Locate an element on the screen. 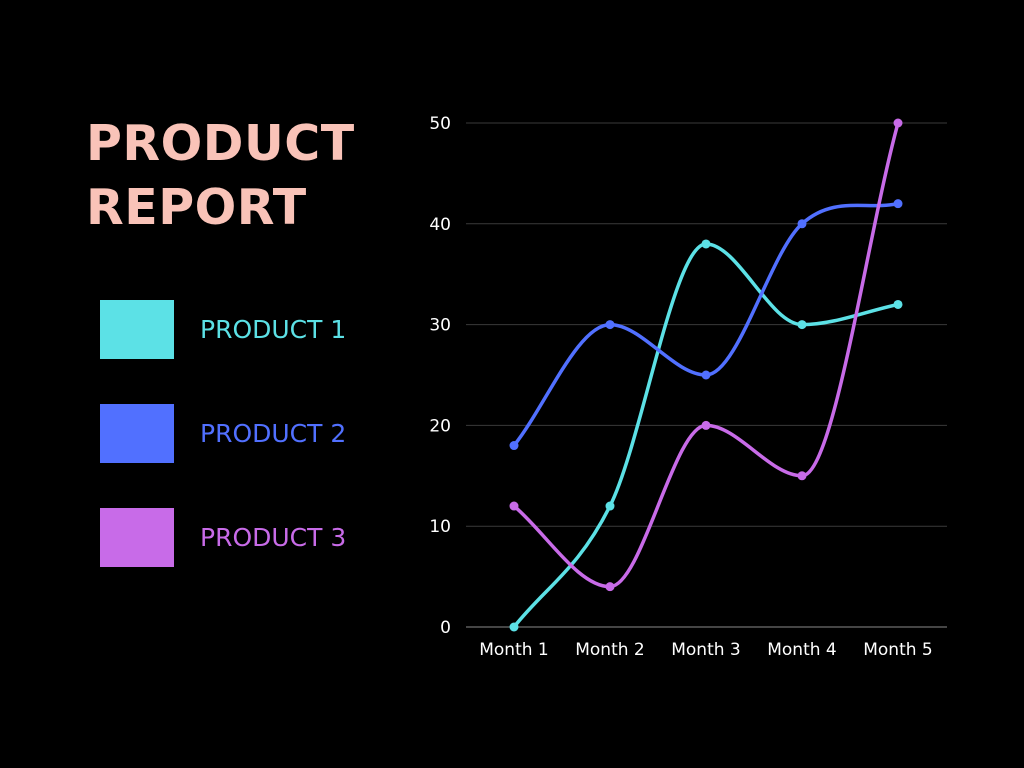 The image size is (1024, 768). y-tick-label-20: 20 is located at coordinates (440, 426).